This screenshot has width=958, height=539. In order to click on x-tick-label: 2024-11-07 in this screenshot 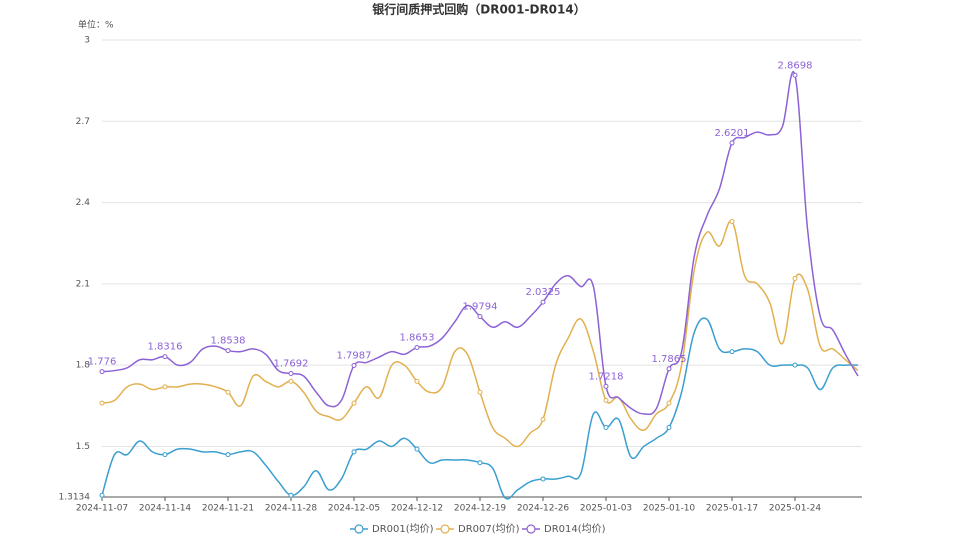, I will do `click(102, 509)`.